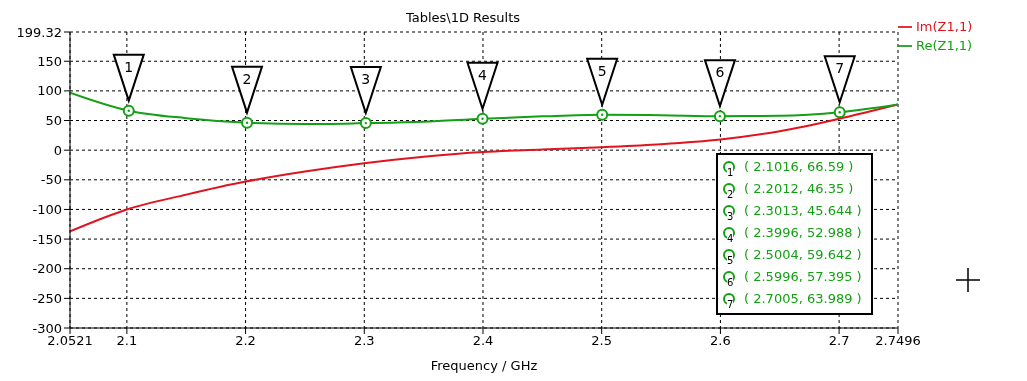 This screenshot has width=1027, height=381. I want to click on text: 1, so click(730, 172).